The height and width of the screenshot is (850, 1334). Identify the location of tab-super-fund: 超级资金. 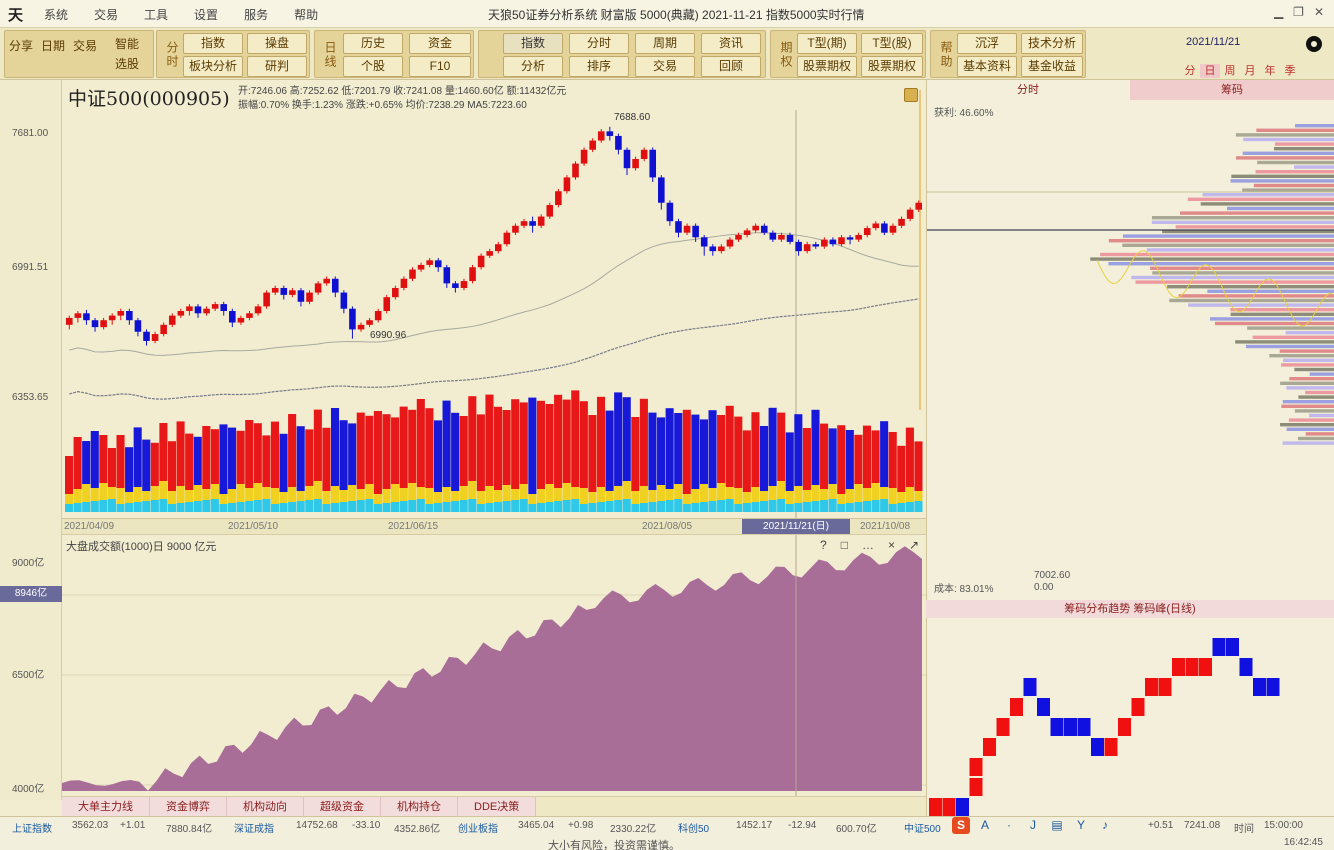
(342, 807).